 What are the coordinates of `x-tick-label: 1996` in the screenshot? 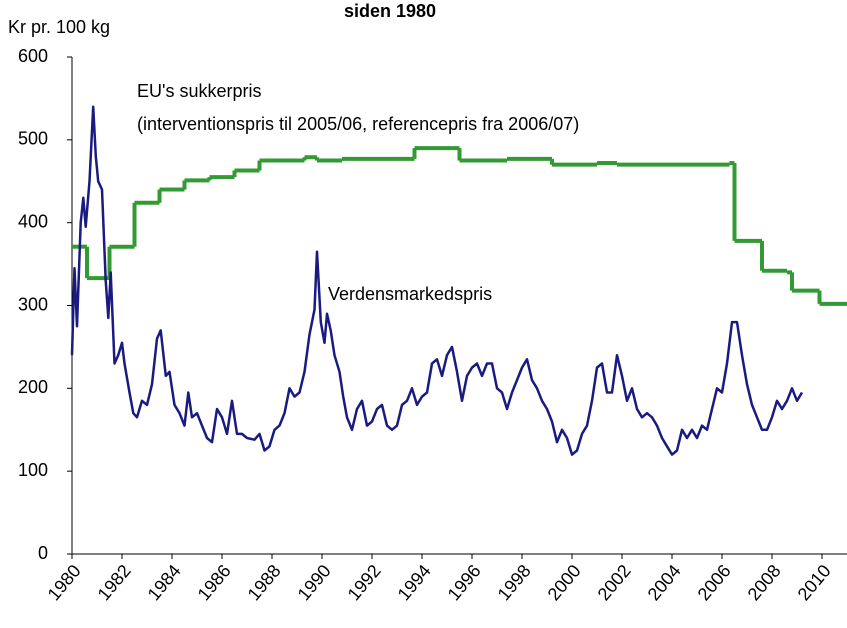 It's located at (464, 583).